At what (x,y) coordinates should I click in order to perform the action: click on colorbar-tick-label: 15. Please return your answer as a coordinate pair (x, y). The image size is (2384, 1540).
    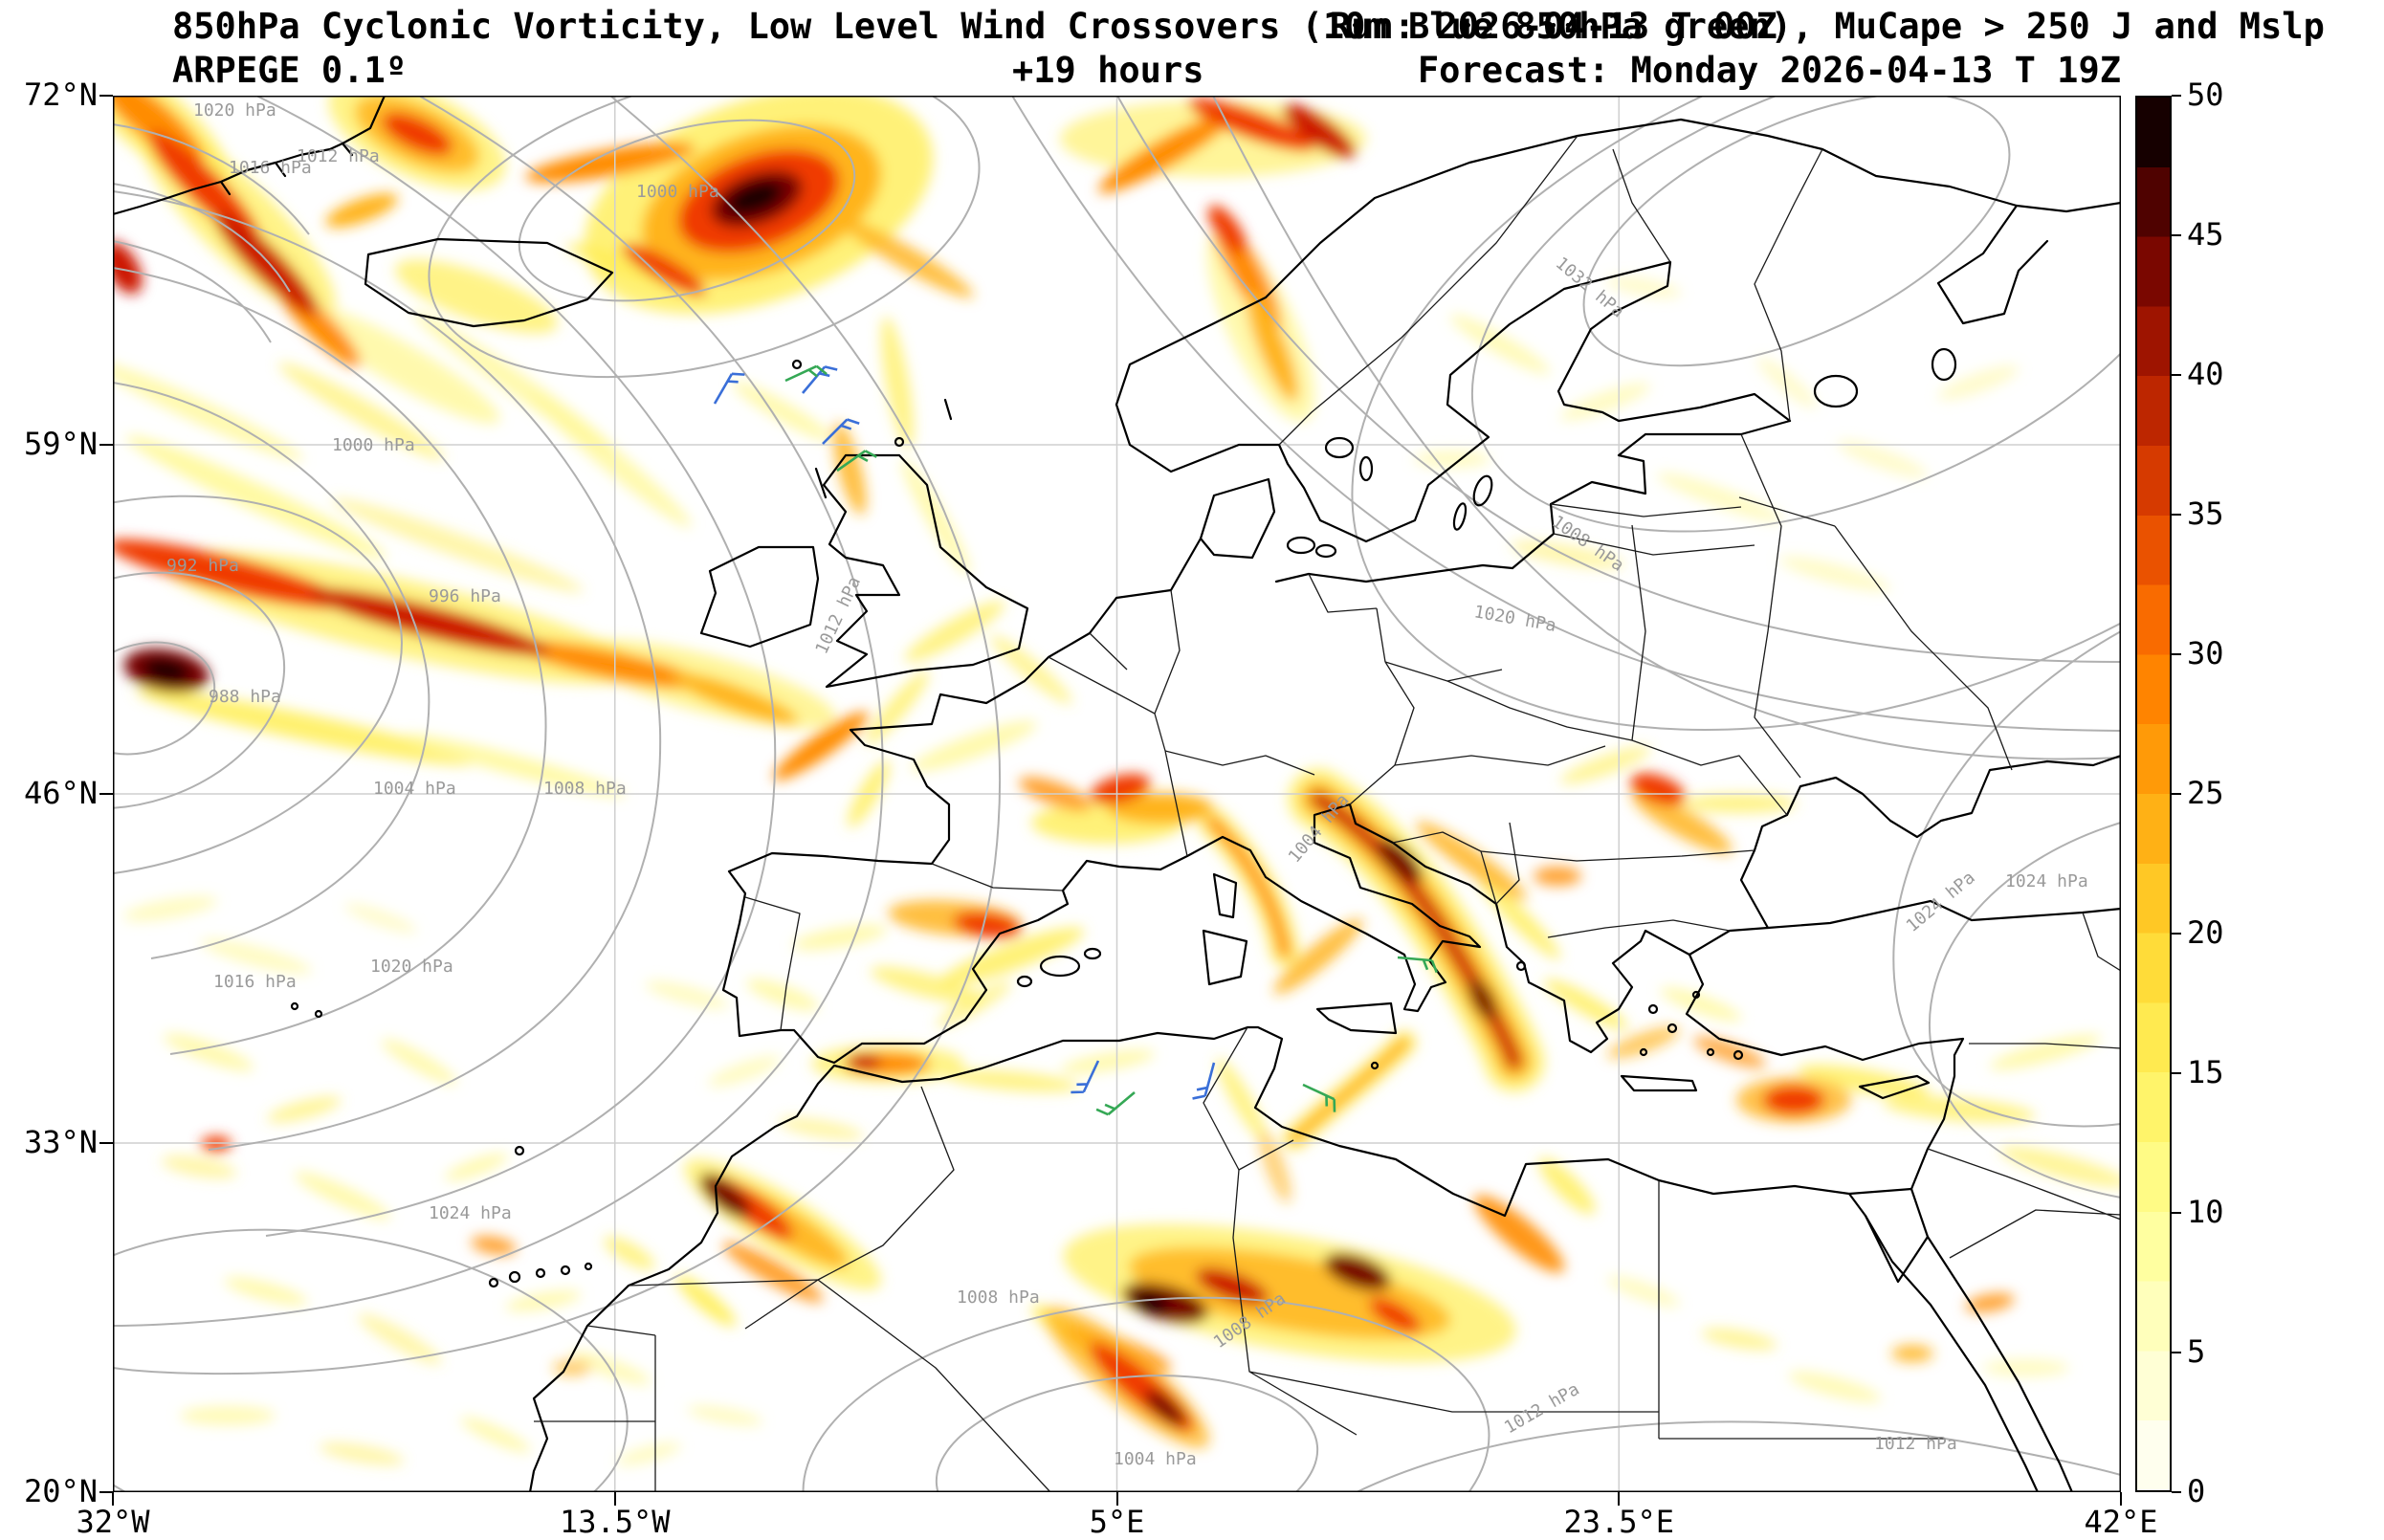
    Looking at the image, I should click on (2205, 1072).